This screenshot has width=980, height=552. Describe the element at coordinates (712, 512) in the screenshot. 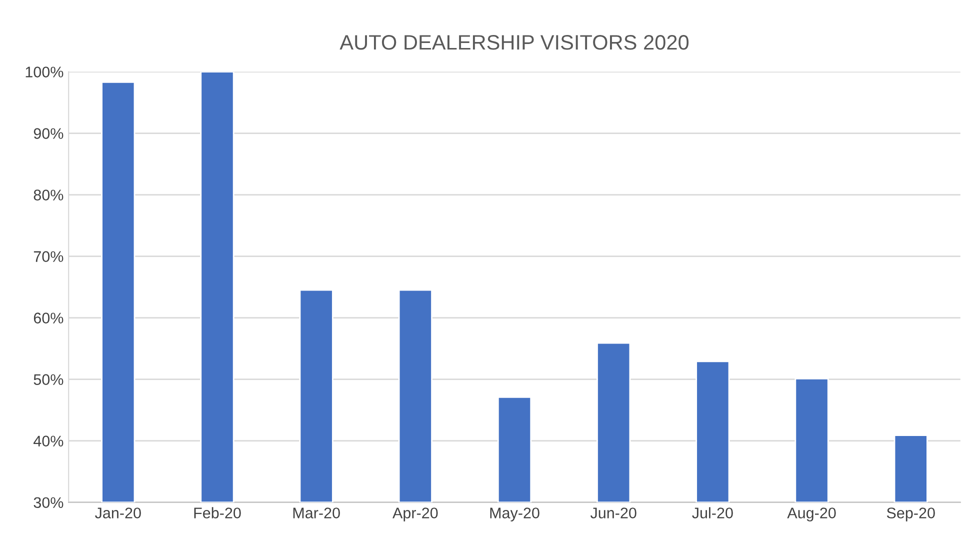

I see `x-tick-label: Jul-20` at that location.